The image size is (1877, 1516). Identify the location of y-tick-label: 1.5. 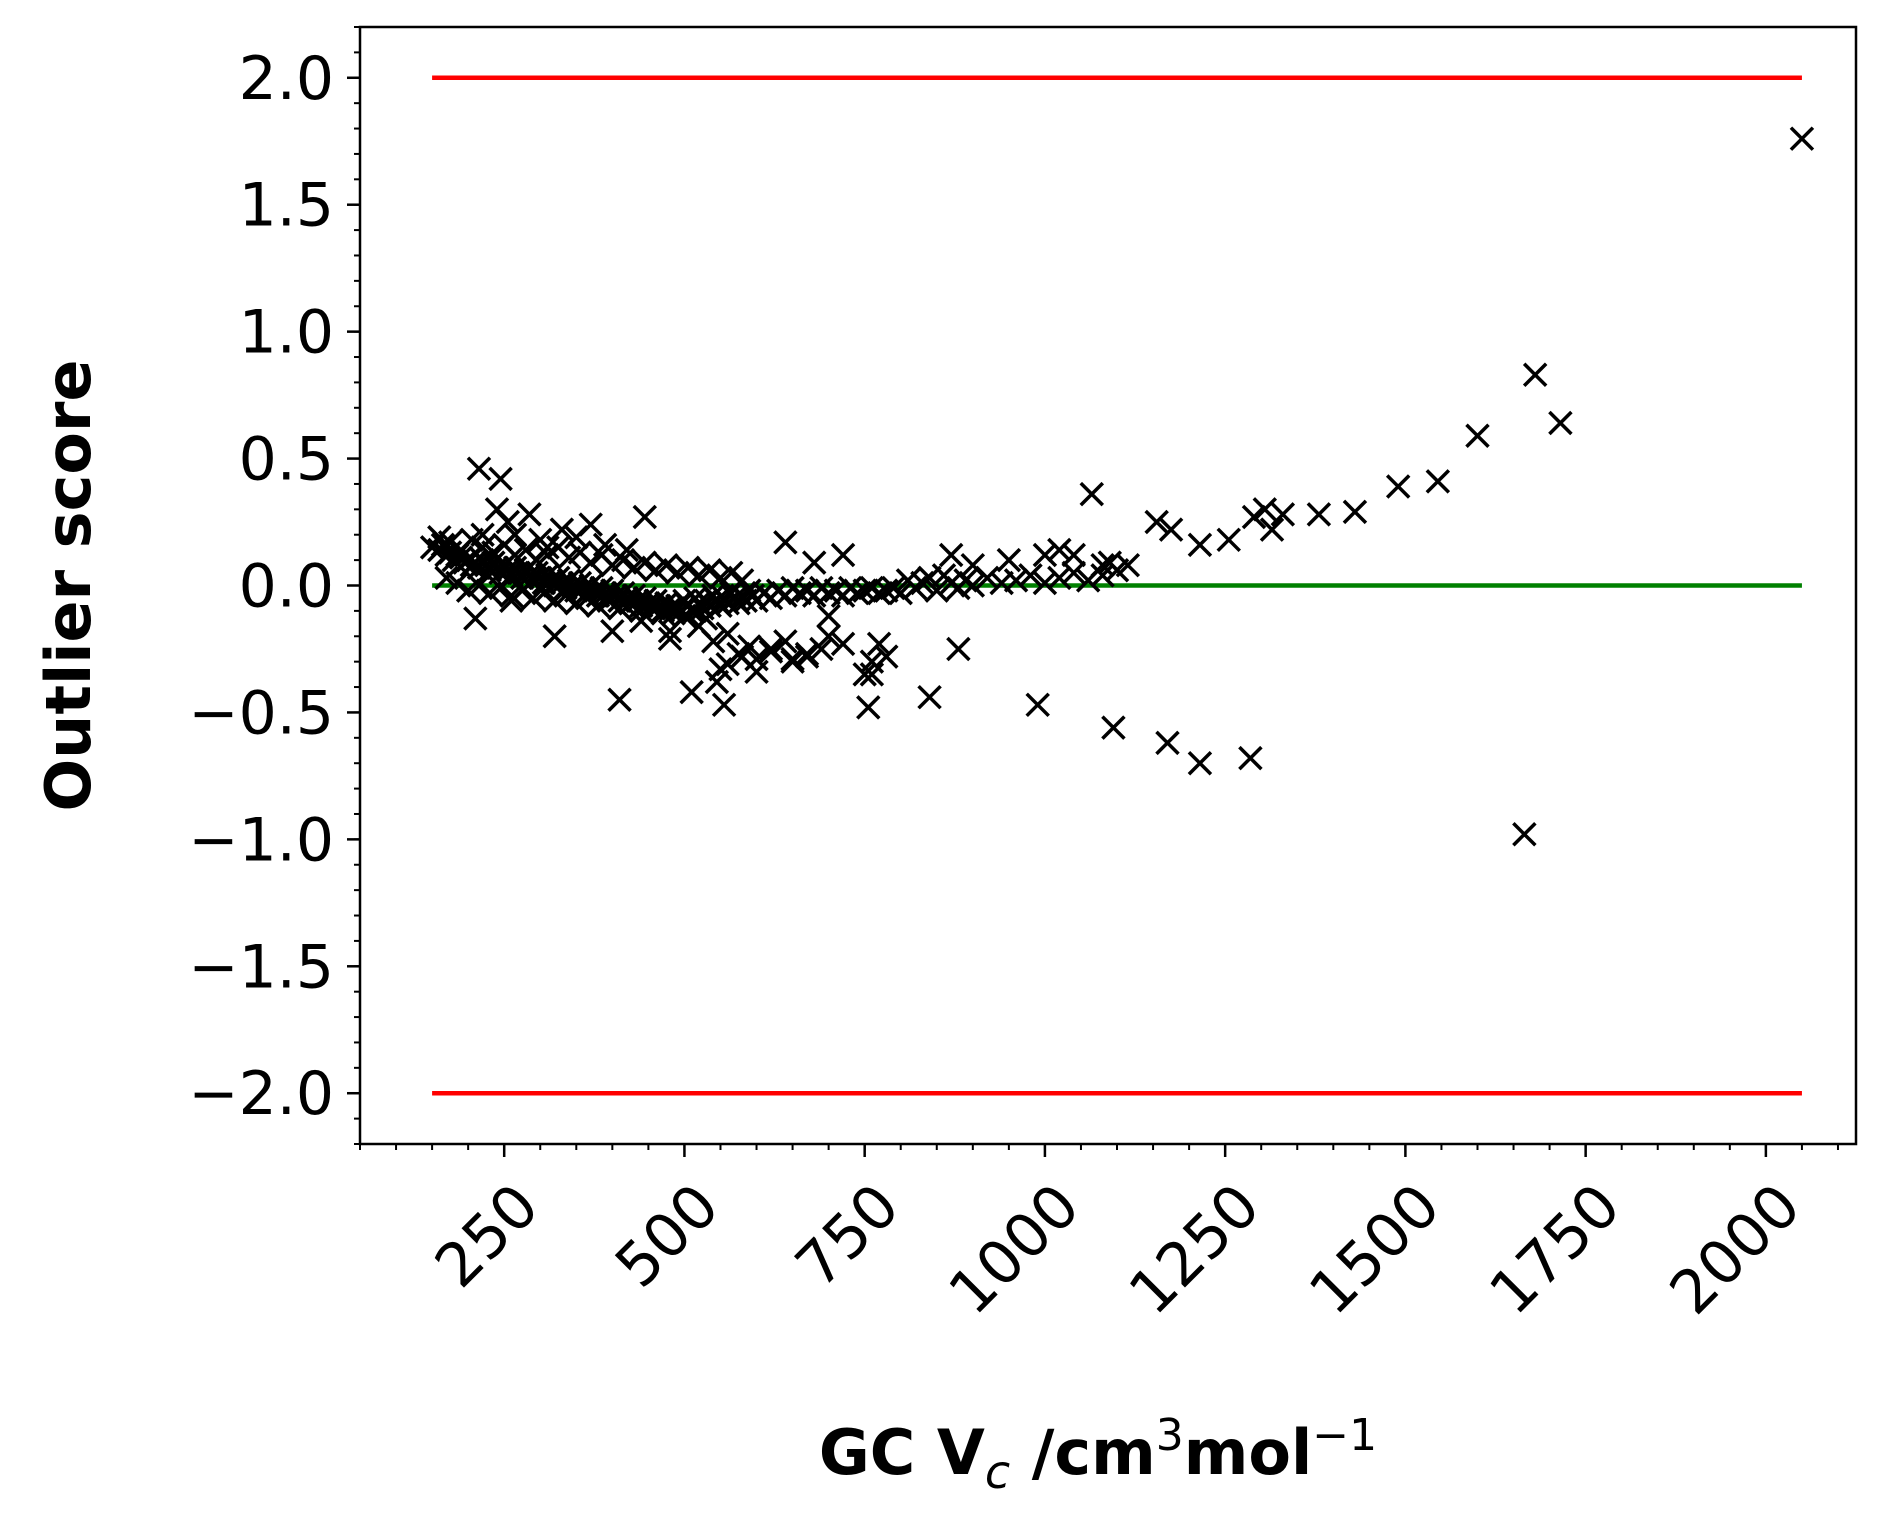
(286, 206).